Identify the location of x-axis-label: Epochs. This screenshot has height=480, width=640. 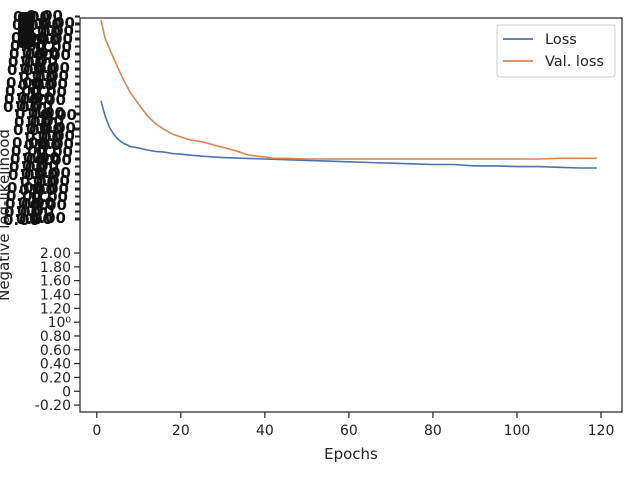
(351, 454).